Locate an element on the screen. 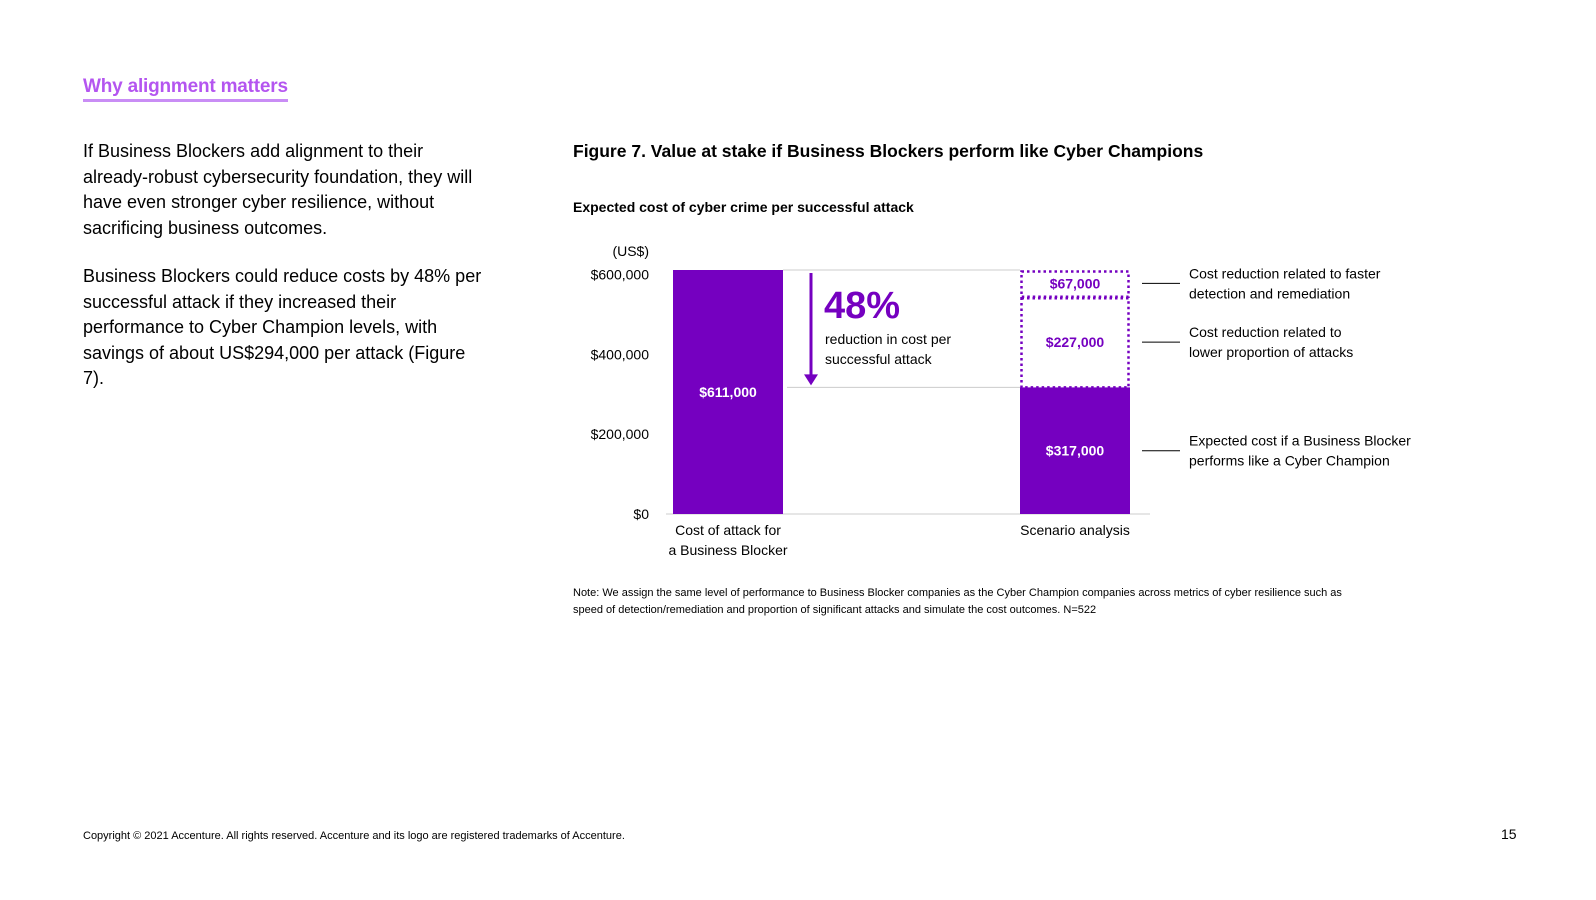  bar-business-blocker is located at coordinates (728, 392).